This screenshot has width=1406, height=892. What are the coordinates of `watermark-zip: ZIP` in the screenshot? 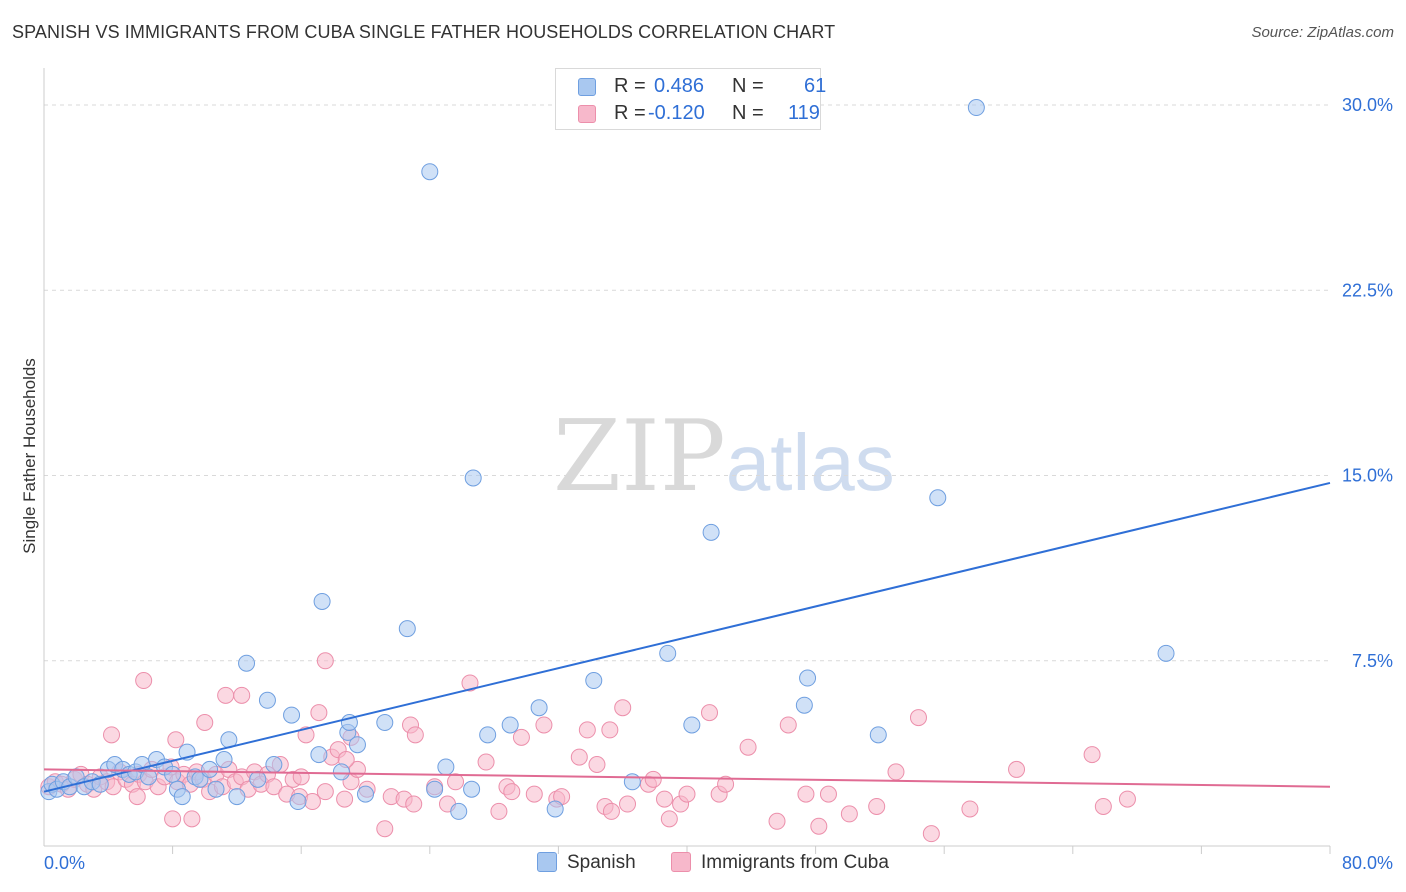 It's located at (639, 457).